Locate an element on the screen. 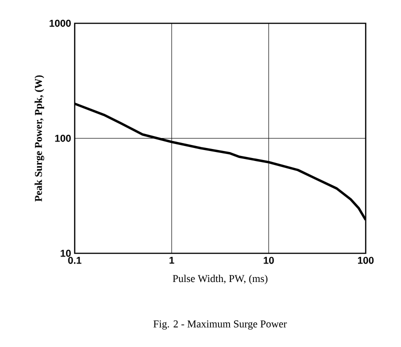 This screenshot has width=401, height=347. caption: Fig. 2 - Maximum Surge Power is located at coordinates (220, 325).